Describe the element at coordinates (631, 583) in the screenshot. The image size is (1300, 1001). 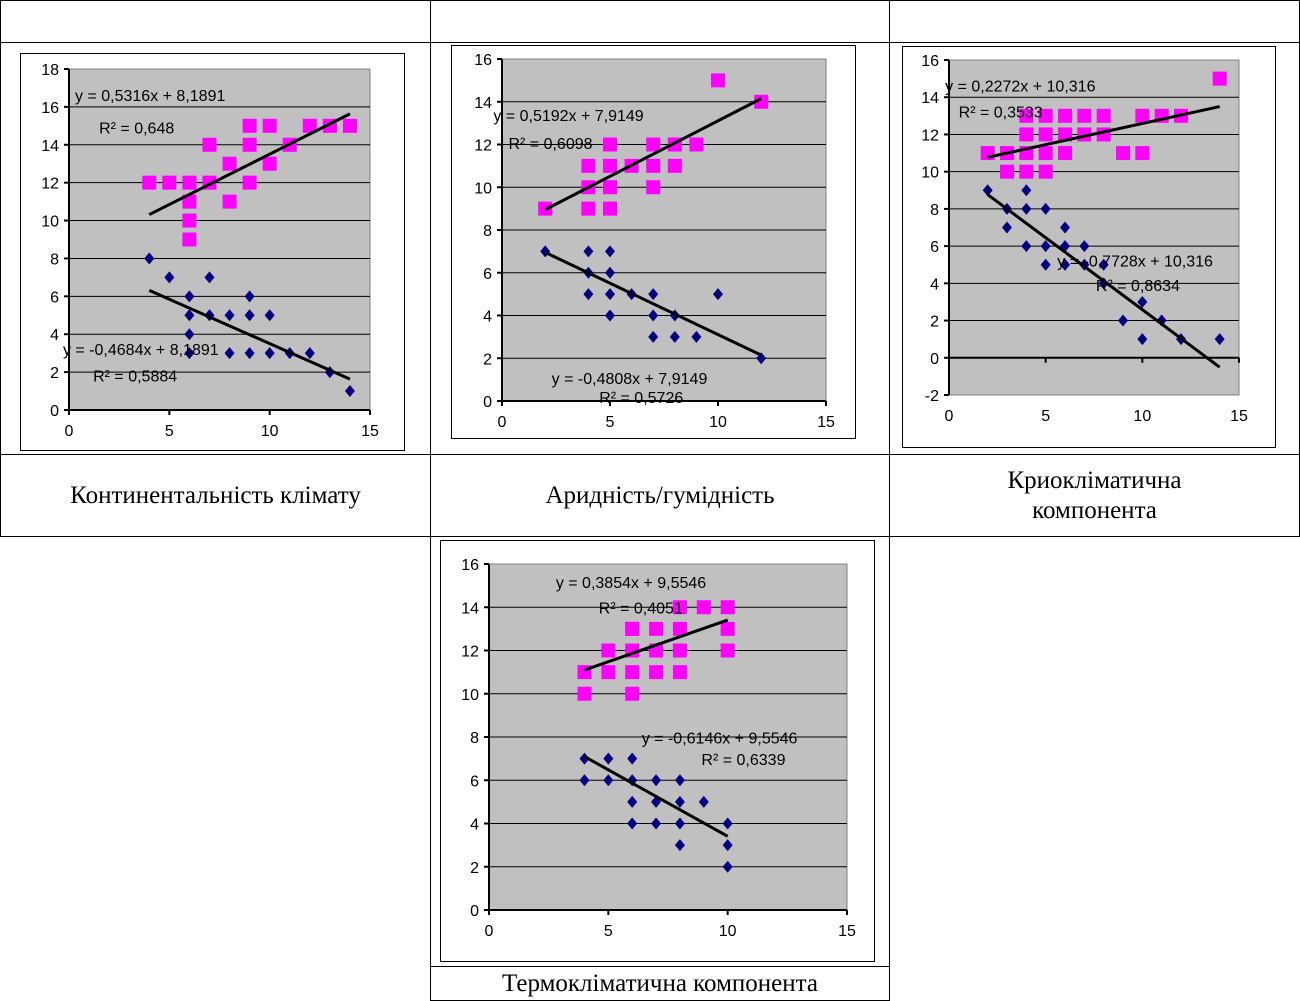
I see `trendline-annotation: y = 0,3854x + 9,5546` at that location.